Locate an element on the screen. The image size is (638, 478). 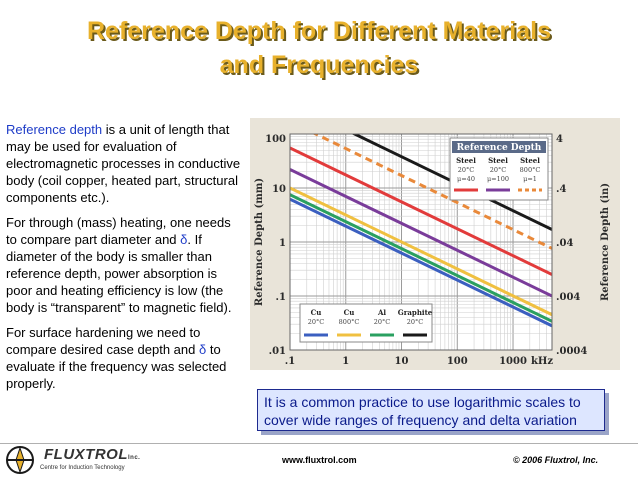
y-axis-label-right: Reference Depth (in) is located at coordinates (605, 242).